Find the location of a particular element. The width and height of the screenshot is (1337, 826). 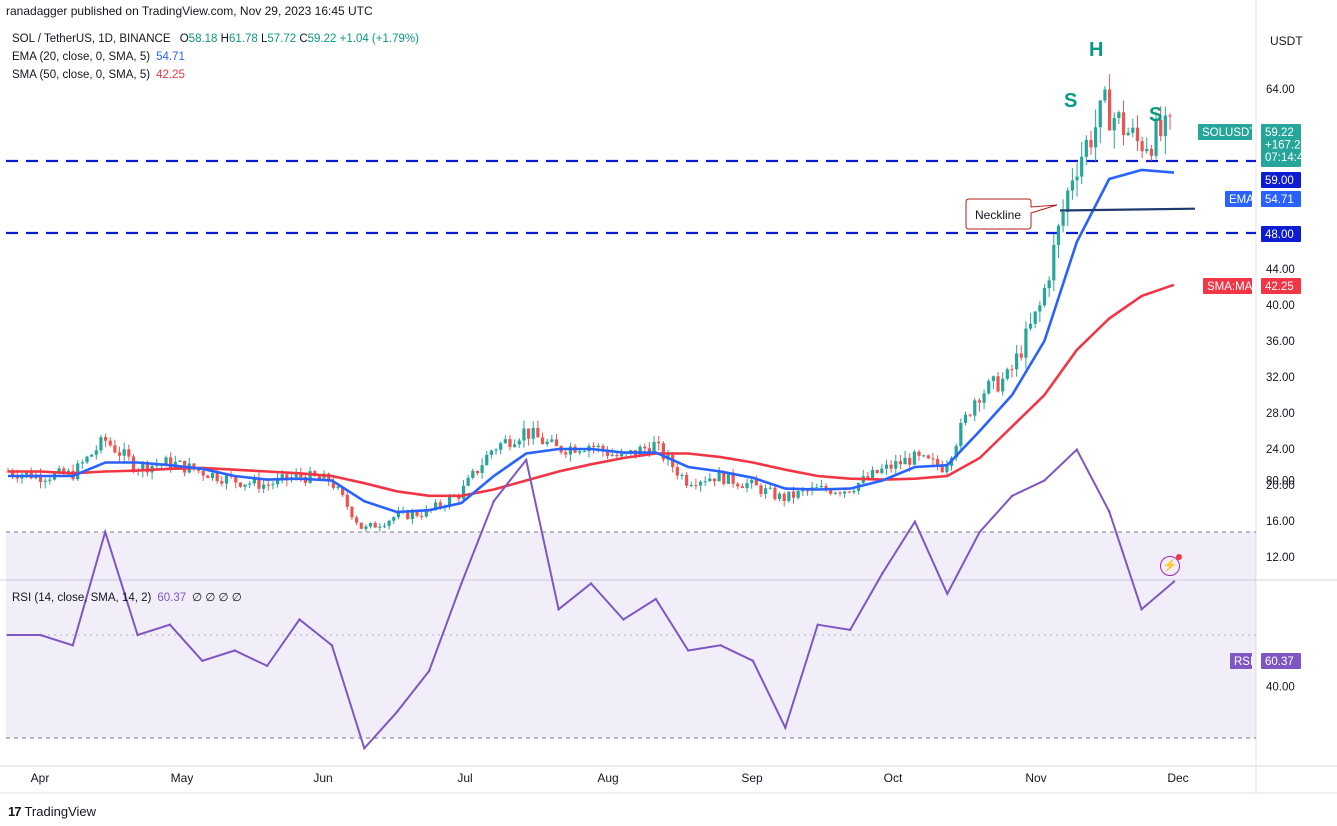

last-price-badge-text: 59.22 is located at coordinates (1279, 133).